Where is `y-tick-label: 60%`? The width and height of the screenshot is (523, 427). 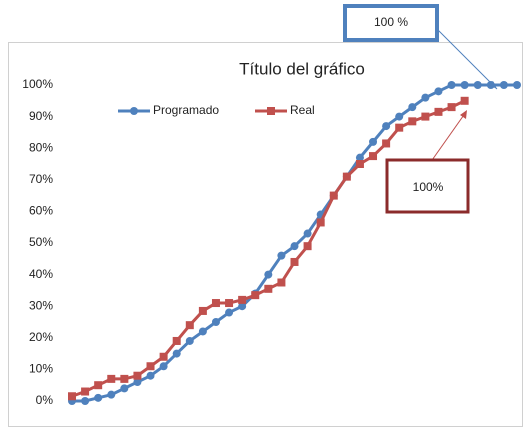
y-tick-label: 60% is located at coordinates (41, 211).